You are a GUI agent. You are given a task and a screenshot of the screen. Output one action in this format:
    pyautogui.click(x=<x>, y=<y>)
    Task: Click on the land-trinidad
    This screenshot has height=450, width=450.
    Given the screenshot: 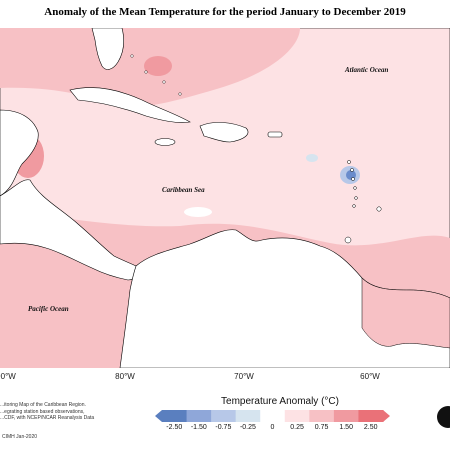 What is the action you would take?
    pyautogui.click(x=348, y=240)
    